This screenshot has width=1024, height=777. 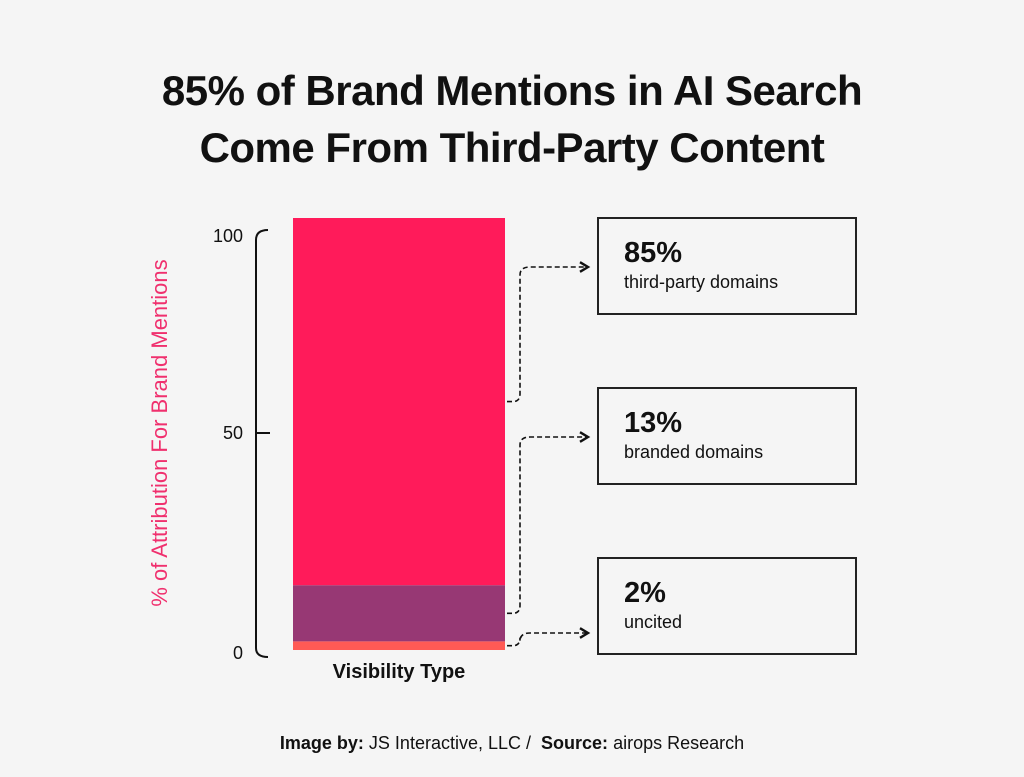 I want to click on callout-percent: 85%, so click(x=653, y=253).